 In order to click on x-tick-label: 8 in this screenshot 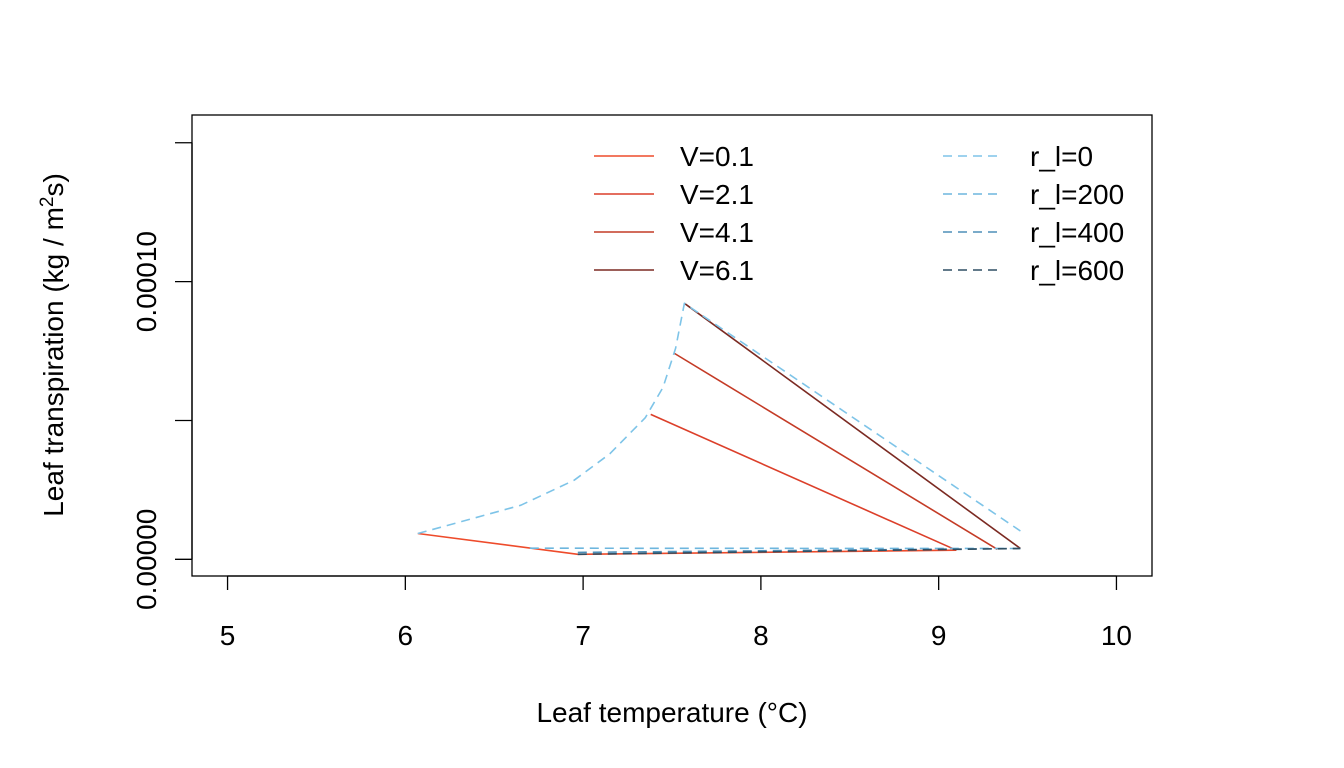, I will do `click(761, 635)`.